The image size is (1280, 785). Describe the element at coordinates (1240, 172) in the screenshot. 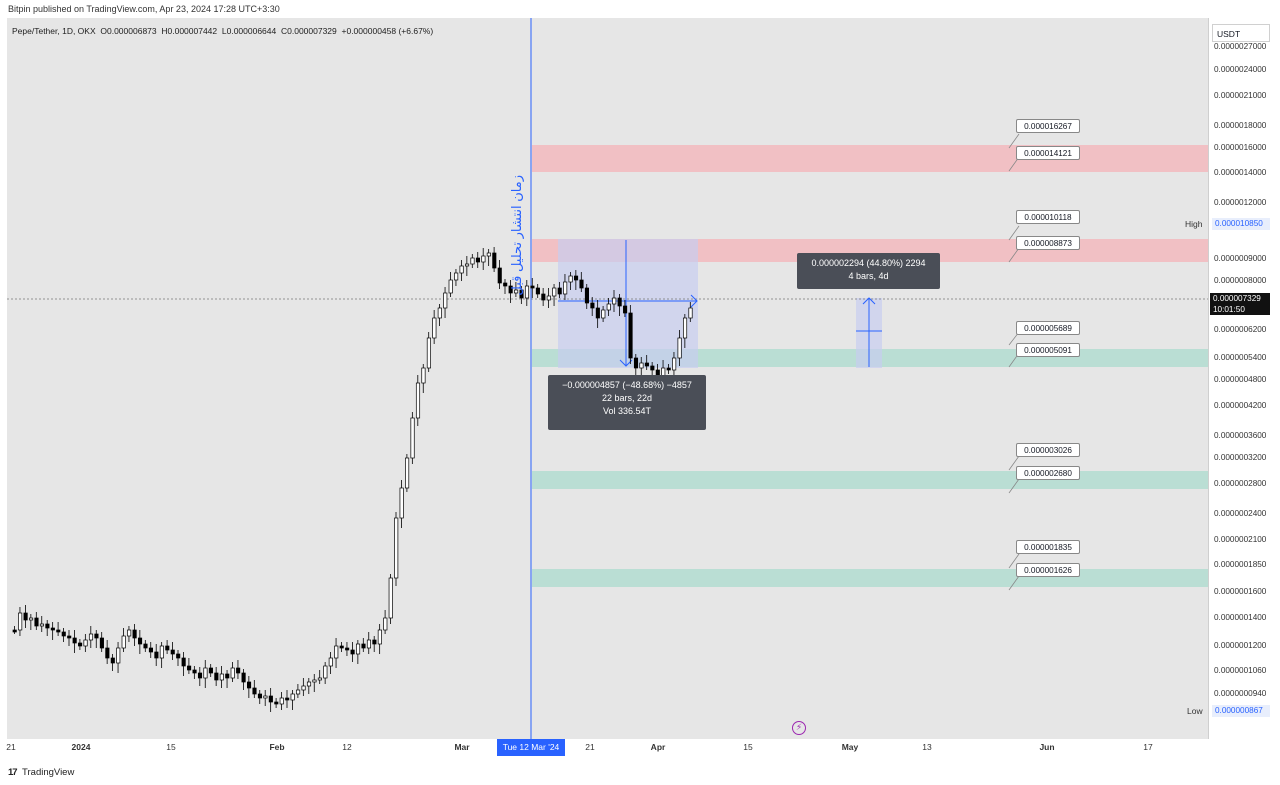

I see `price-tick-label: 0.0000014000` at that location.